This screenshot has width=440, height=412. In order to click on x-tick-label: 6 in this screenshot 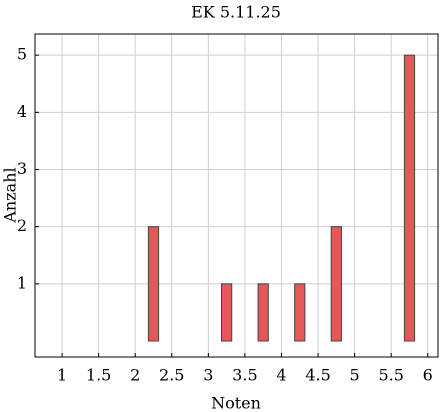, I will do `click(428, 375)`.